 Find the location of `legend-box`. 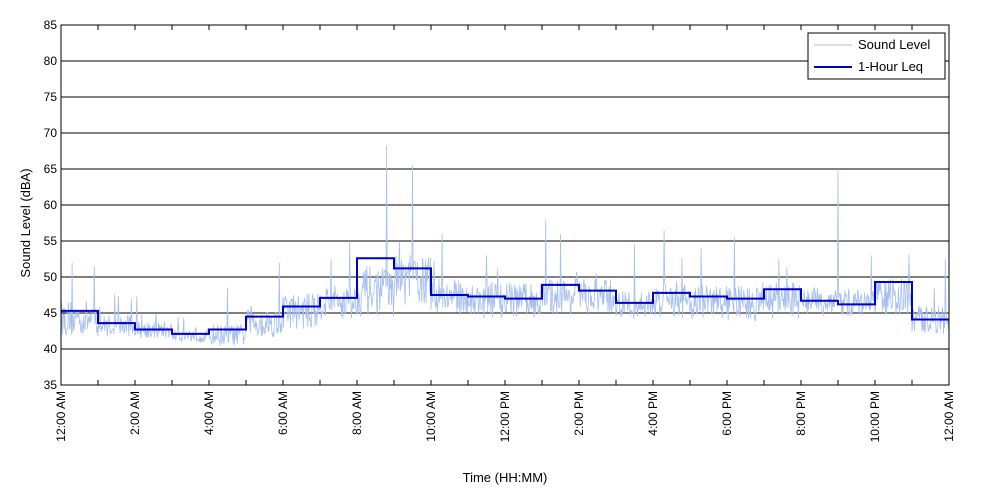

legend-box is located at coordinates (876, 56).